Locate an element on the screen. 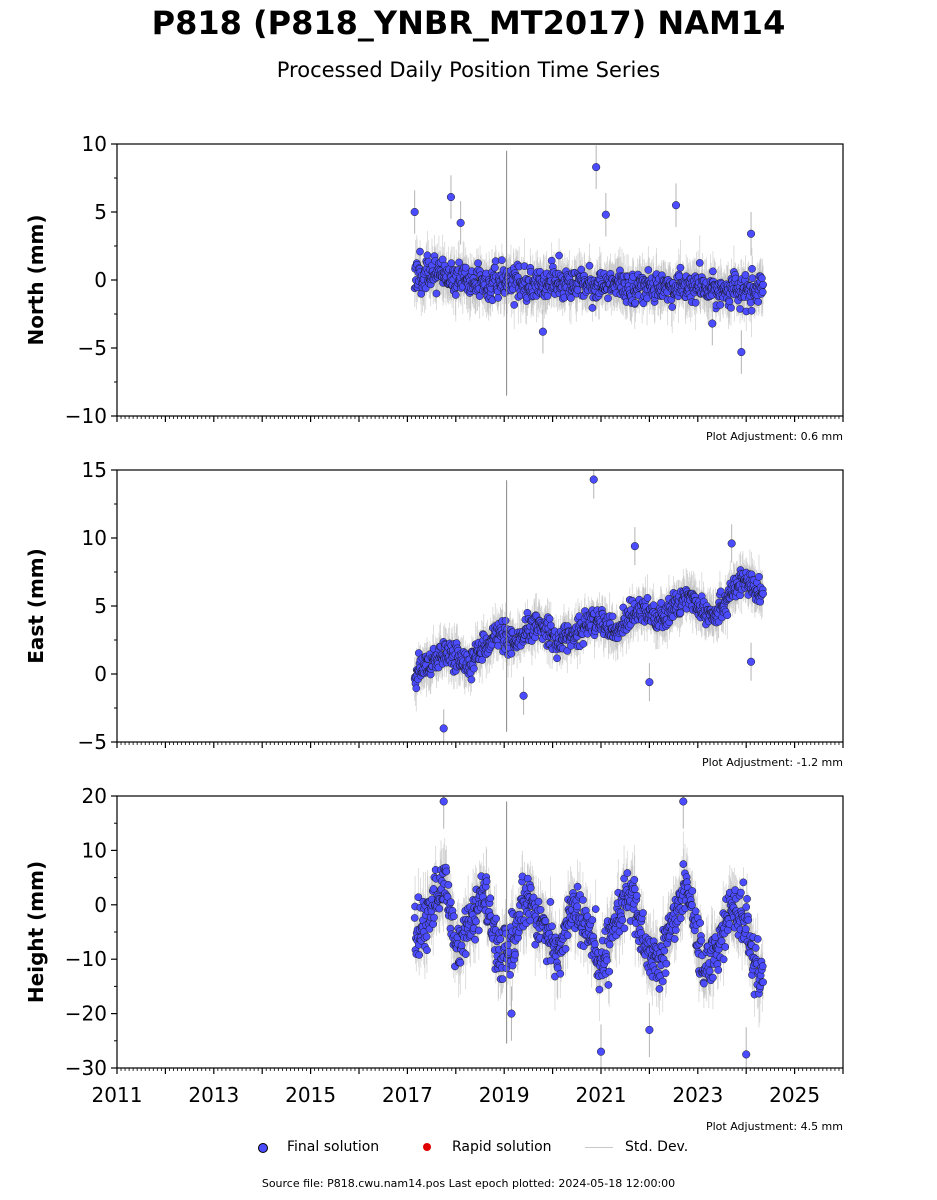 Image resolution: width=937 pixels, height=1200 pixels. y-tick-label: −10 is located at coordinates (86, 416).